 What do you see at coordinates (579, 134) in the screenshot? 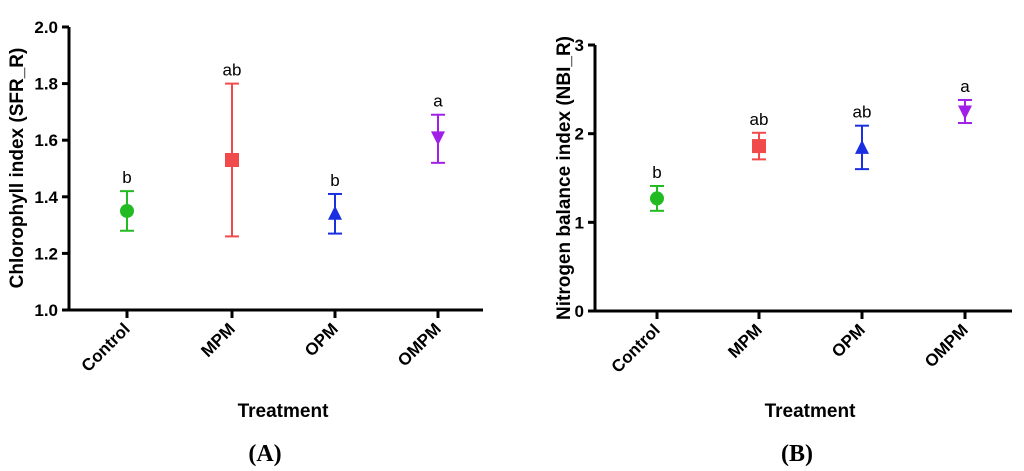
I see `y-tick-label: 2` at bounding box center [579, 134].